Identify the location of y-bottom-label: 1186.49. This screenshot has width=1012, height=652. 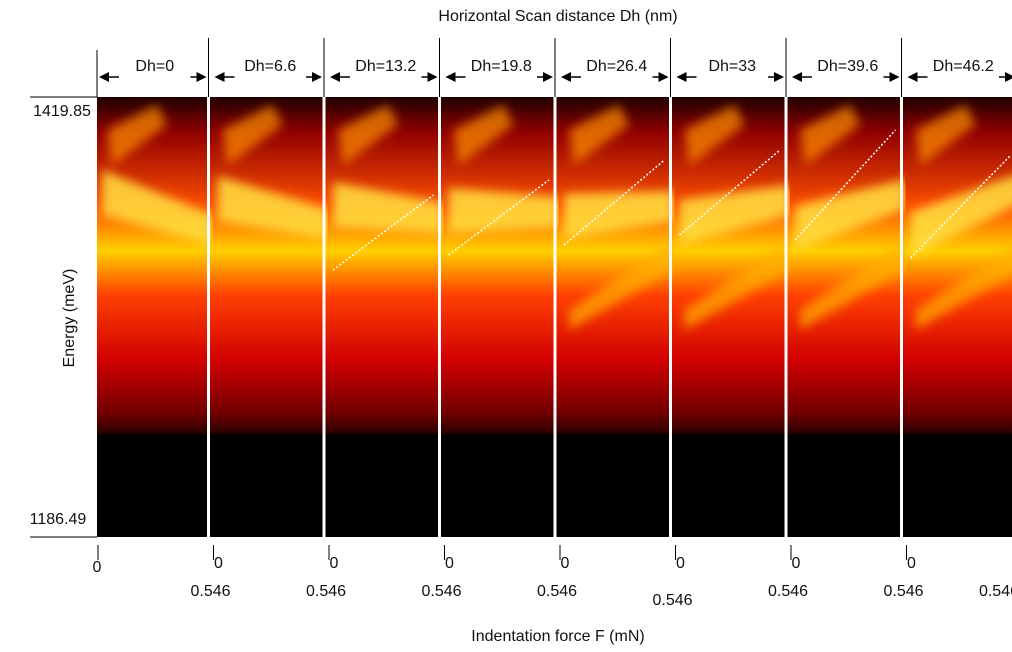
(58, 519).